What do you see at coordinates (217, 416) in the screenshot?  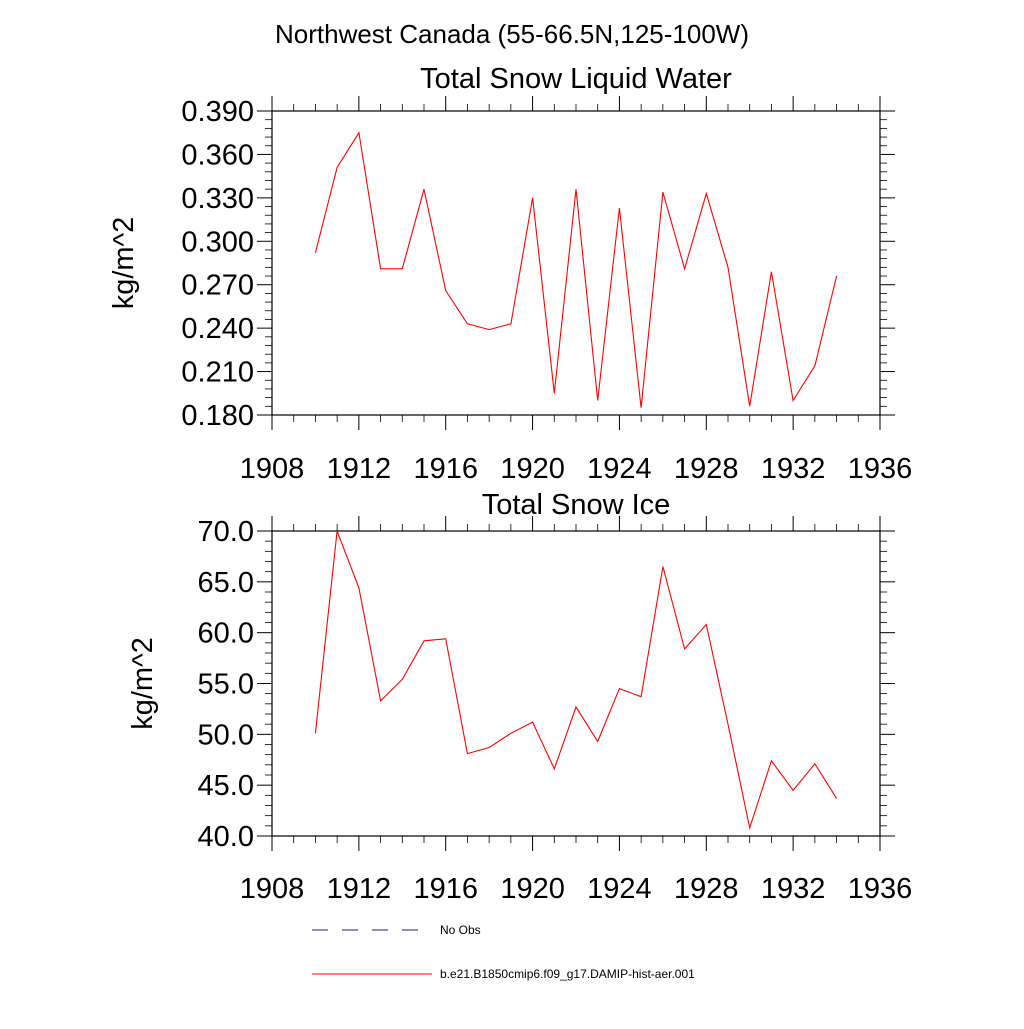 I see `y-tick-label: 0.180` at bounding box center [217, 416].